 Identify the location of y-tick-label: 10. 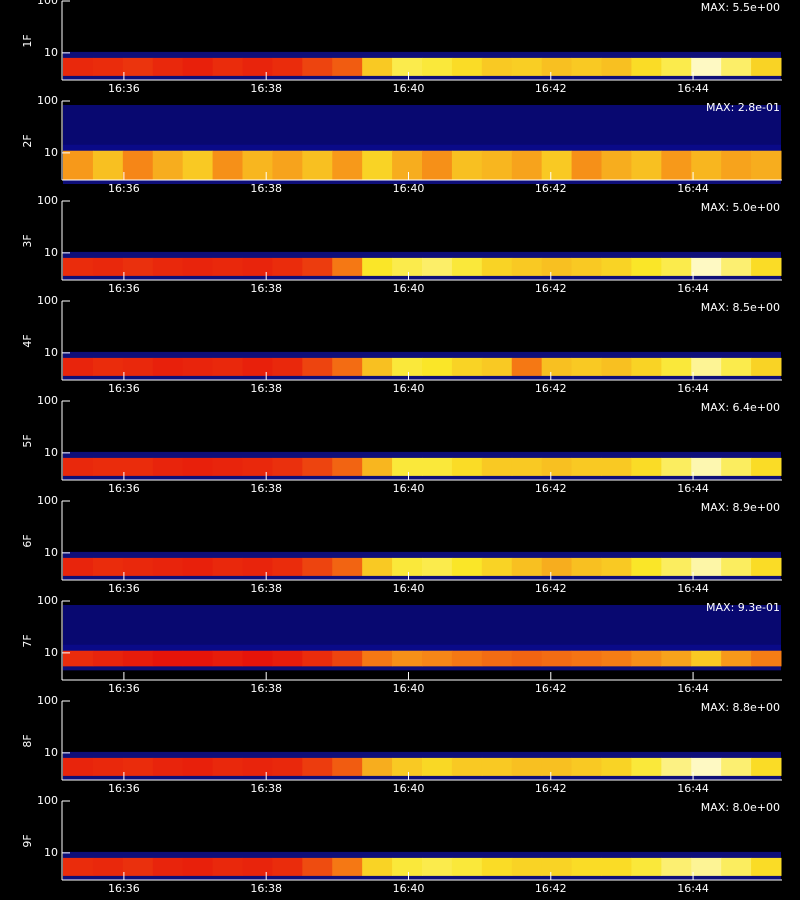
(51, 552).